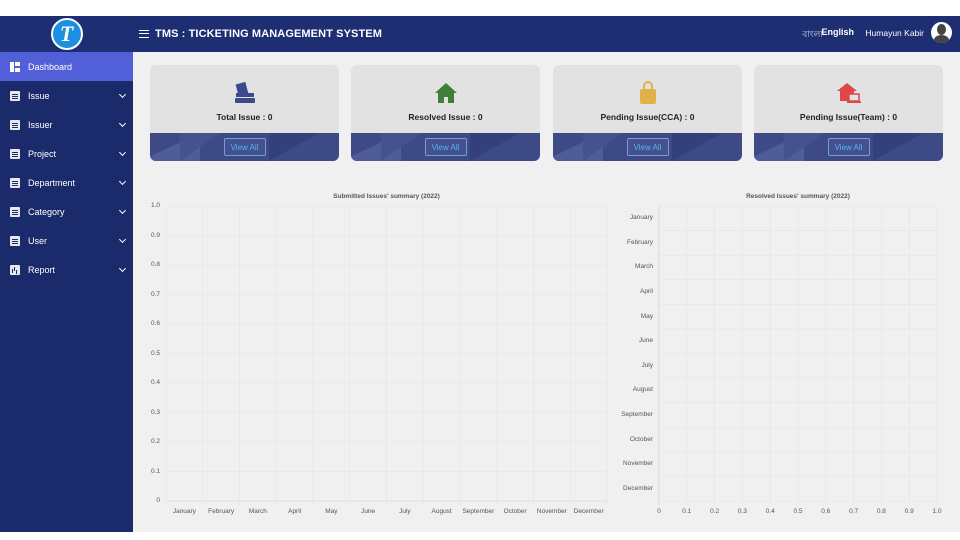  What do you see at coordinates (158, 500) in the screenshot?
I see `y-tick-label: 0` at bounding box center [158, 500].